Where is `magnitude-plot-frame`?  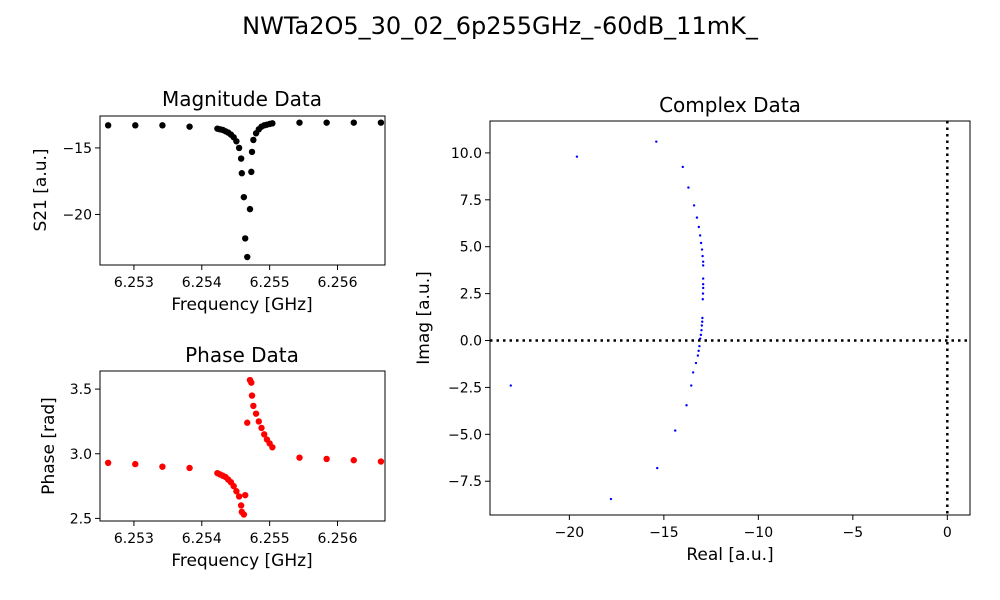
magnitude-plot-frame is located at coordinates (242, 190).